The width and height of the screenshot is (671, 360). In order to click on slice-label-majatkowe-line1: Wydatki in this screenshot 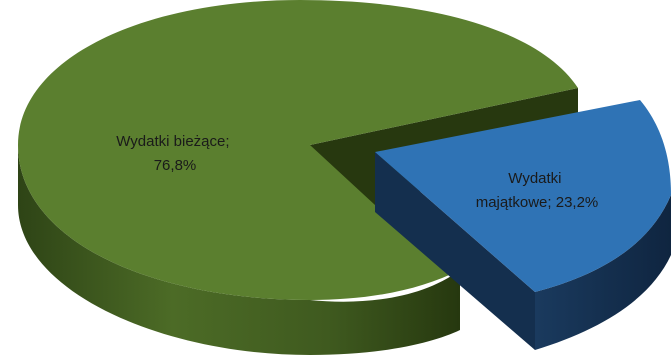, I will do `click(534, 178)`.